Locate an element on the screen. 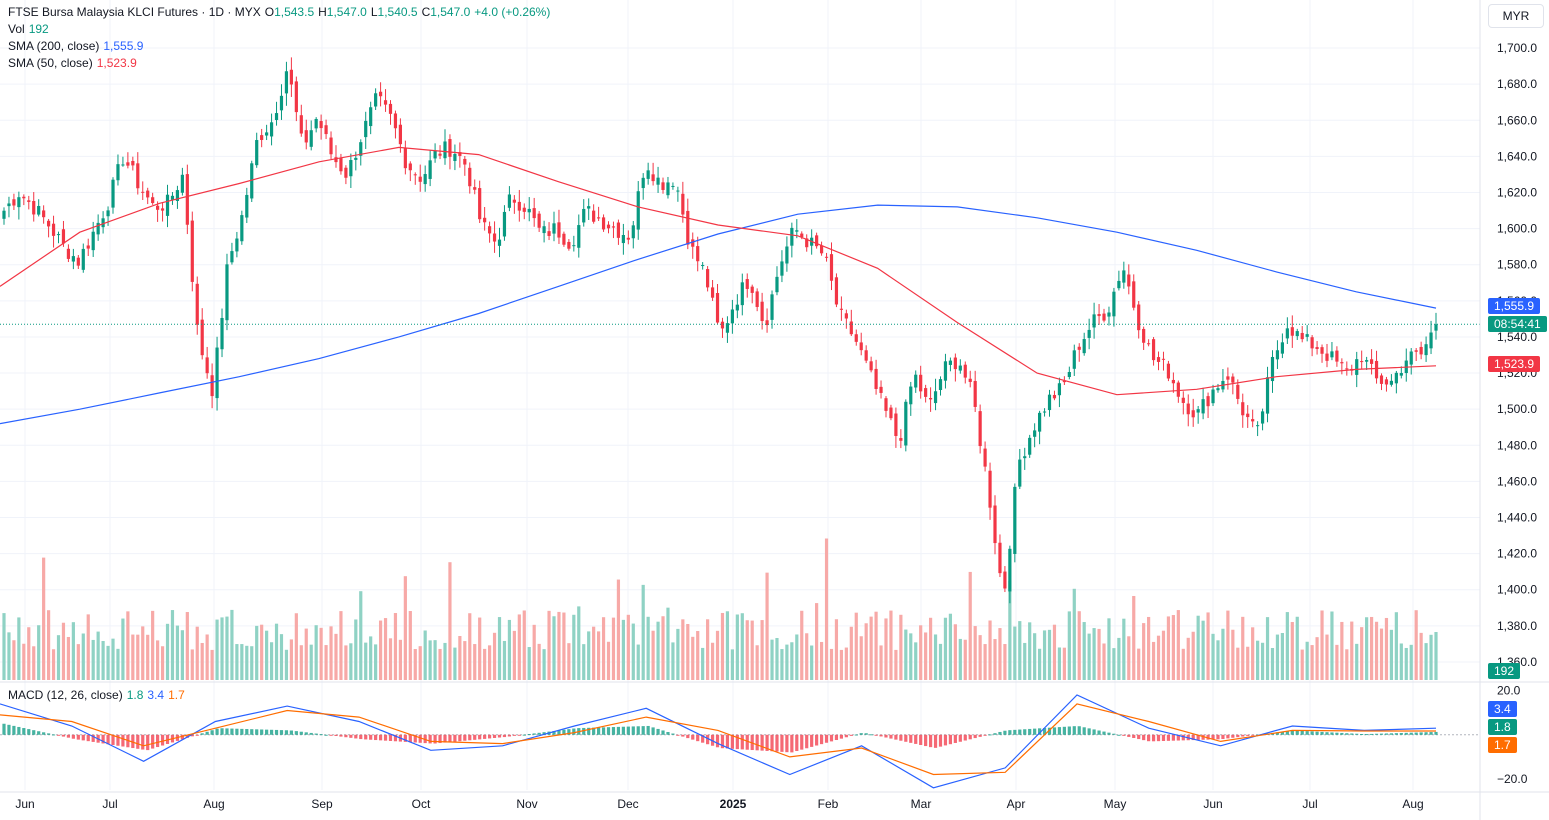 The height and width of the screenshot is (820, 1549). sma200-legend: SMA (200, close) 1,555.9 is located at coordinates (77, 46).